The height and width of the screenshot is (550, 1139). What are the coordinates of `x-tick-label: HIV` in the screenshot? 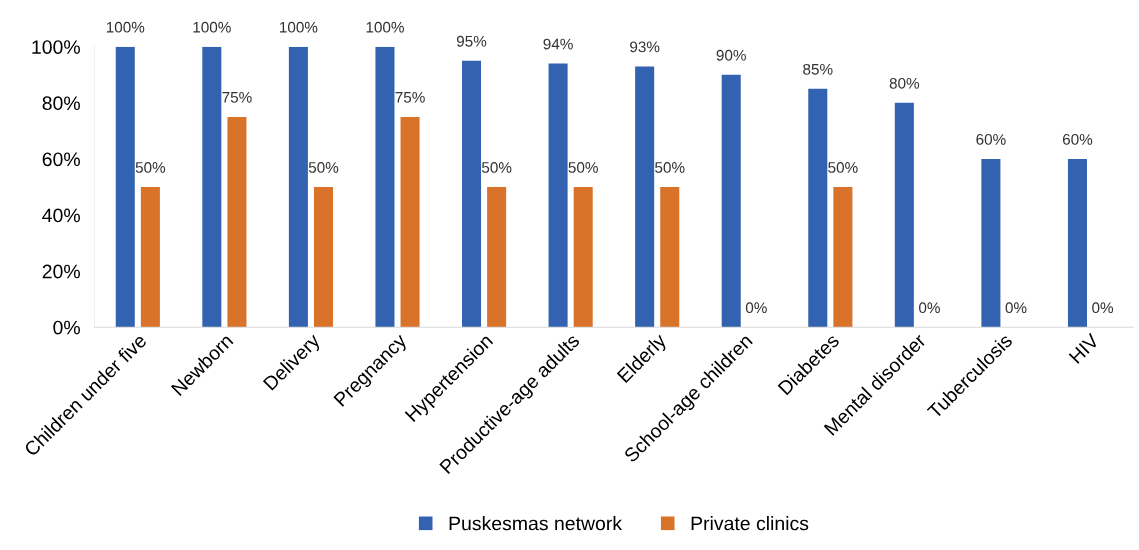 It's located at (1084, 348).